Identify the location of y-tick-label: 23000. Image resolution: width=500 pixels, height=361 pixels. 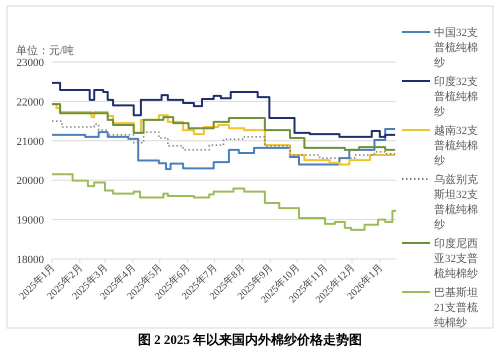
(30, 63).